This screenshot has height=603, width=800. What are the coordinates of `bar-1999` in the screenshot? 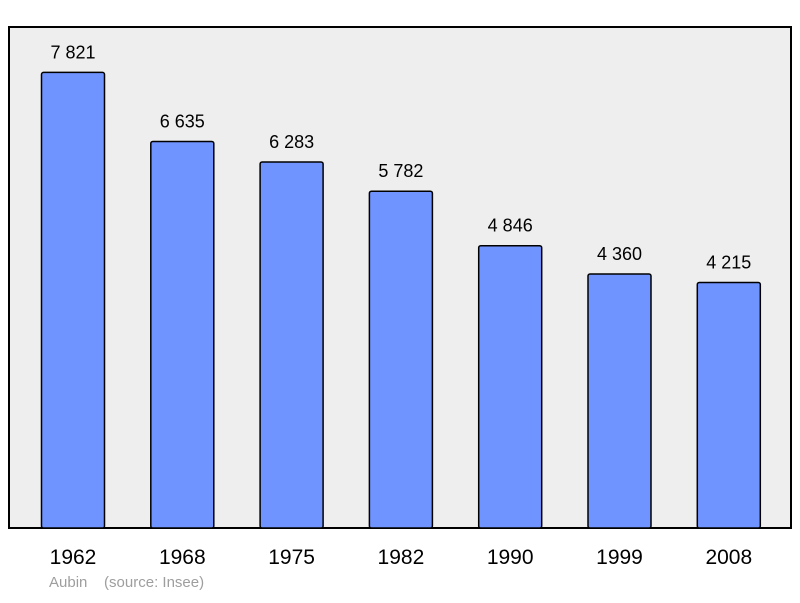 It's located at (619, 401).